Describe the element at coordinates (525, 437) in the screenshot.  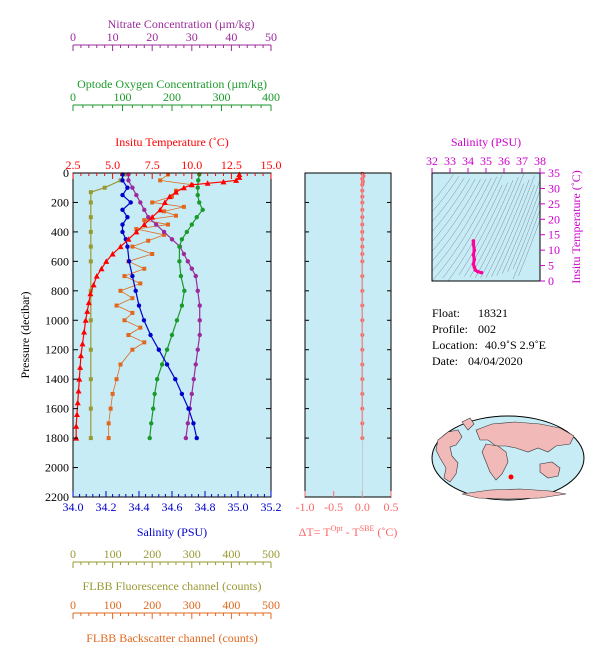
I see `map-land-europe-asia` at that location.